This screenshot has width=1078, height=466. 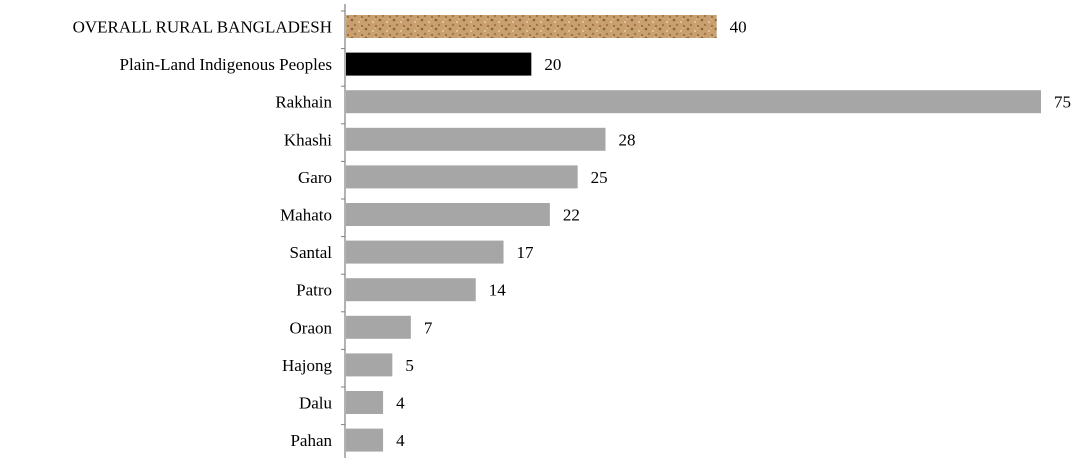 What do you see at coordinates (693, 102) in the screenshot?
I see `bar-rakhain` at bounding box center [693, 102].